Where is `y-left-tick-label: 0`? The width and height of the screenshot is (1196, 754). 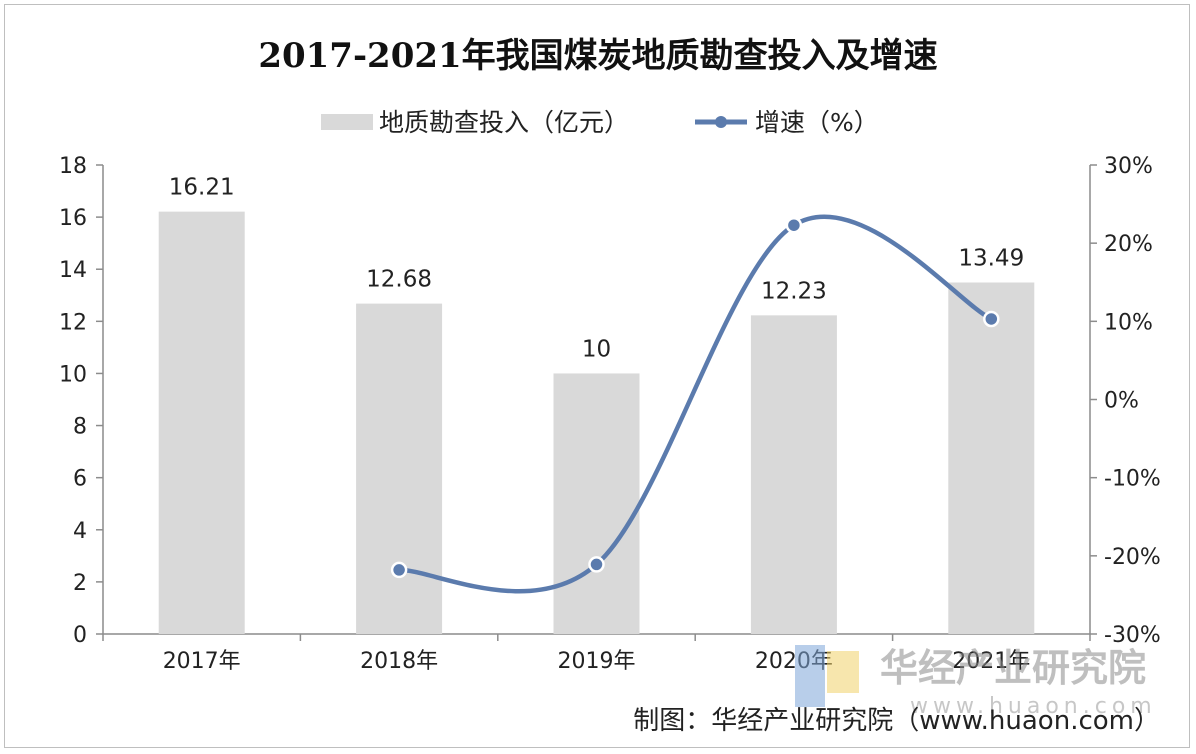 y-left-tick-label: 0 is located at coordinates (80, 635).